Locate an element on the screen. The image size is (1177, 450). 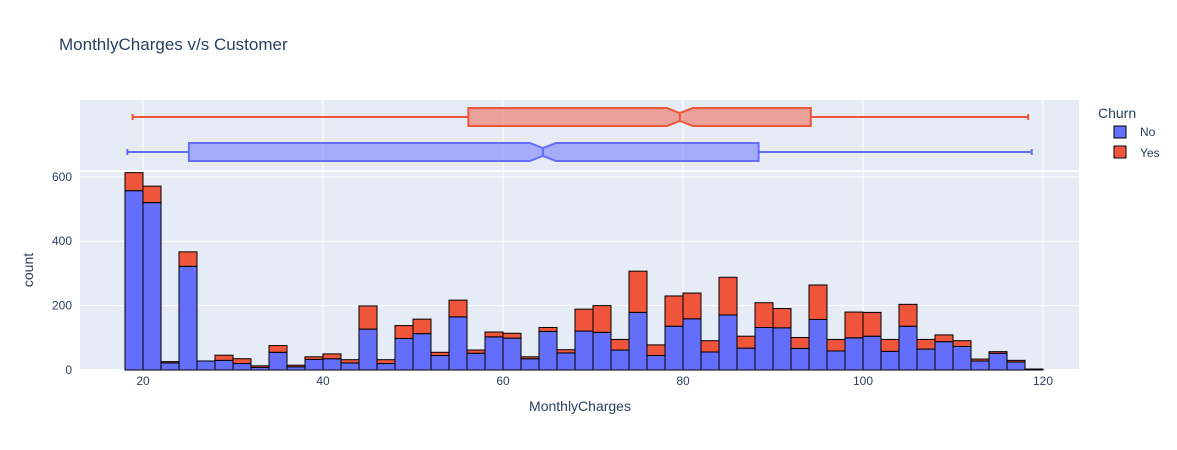
x-axis-ticks: 20 40 60 80 100 120 is located at coordinates (594, 381).